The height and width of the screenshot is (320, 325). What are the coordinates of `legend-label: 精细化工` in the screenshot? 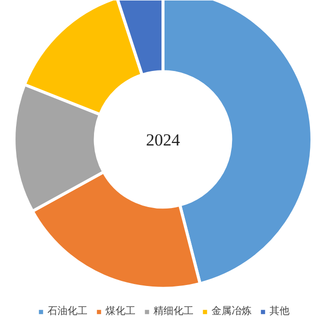 It's located at (174, 311).